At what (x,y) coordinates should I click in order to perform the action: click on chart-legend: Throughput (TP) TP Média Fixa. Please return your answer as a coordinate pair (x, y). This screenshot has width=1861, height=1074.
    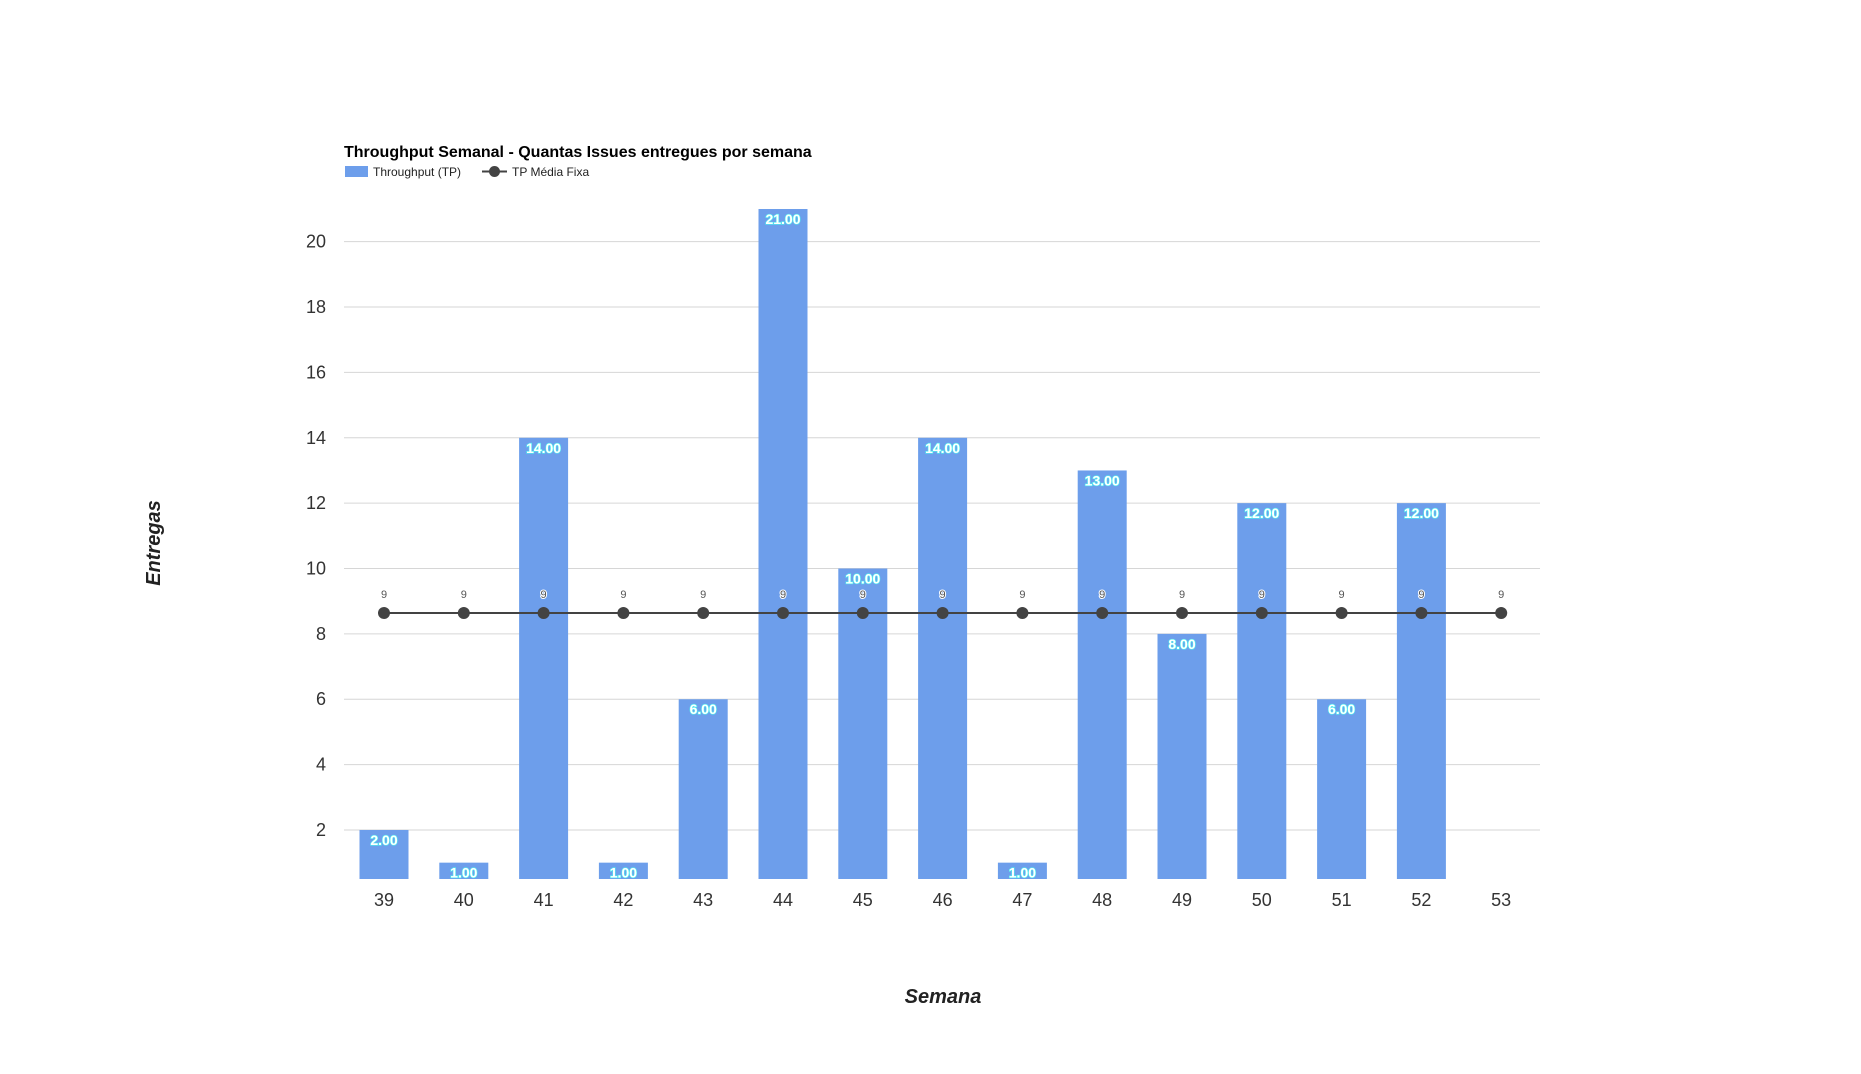
    Looking at the image, I should click on (467, 172).